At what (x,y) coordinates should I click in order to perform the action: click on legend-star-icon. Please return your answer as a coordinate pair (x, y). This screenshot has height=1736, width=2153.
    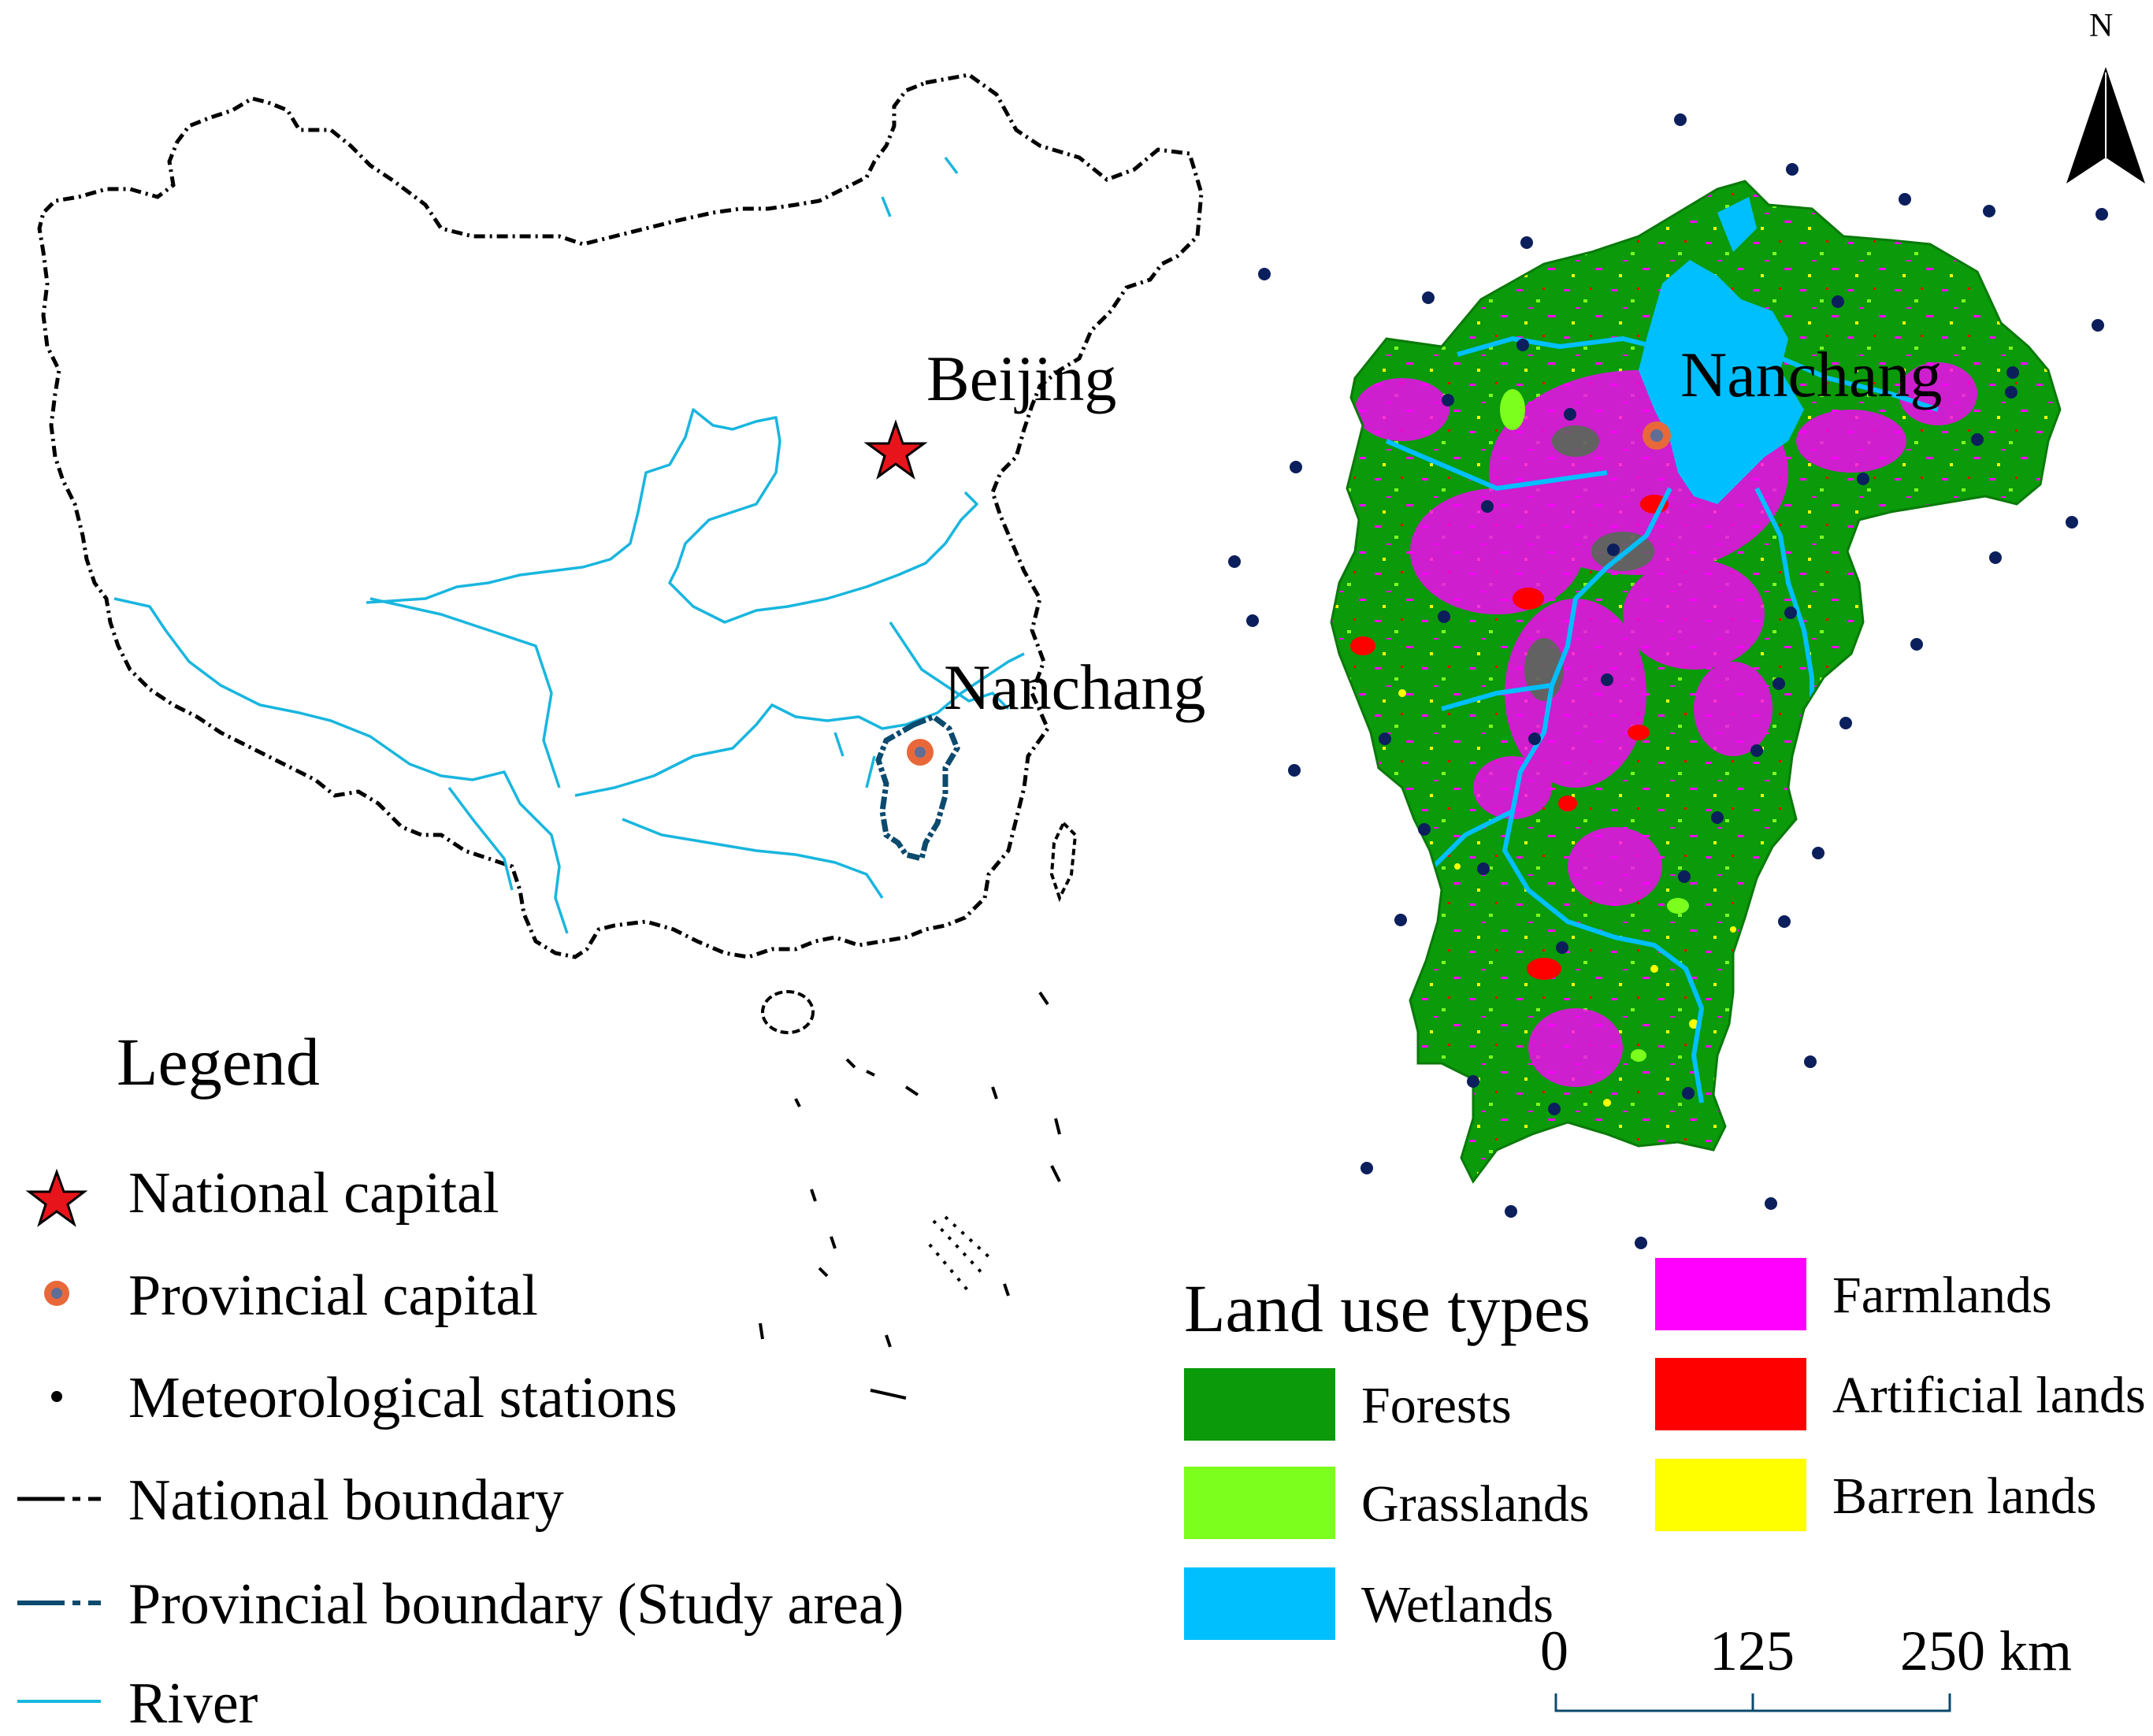
    Looking at the image, I should click on (56, 1197).